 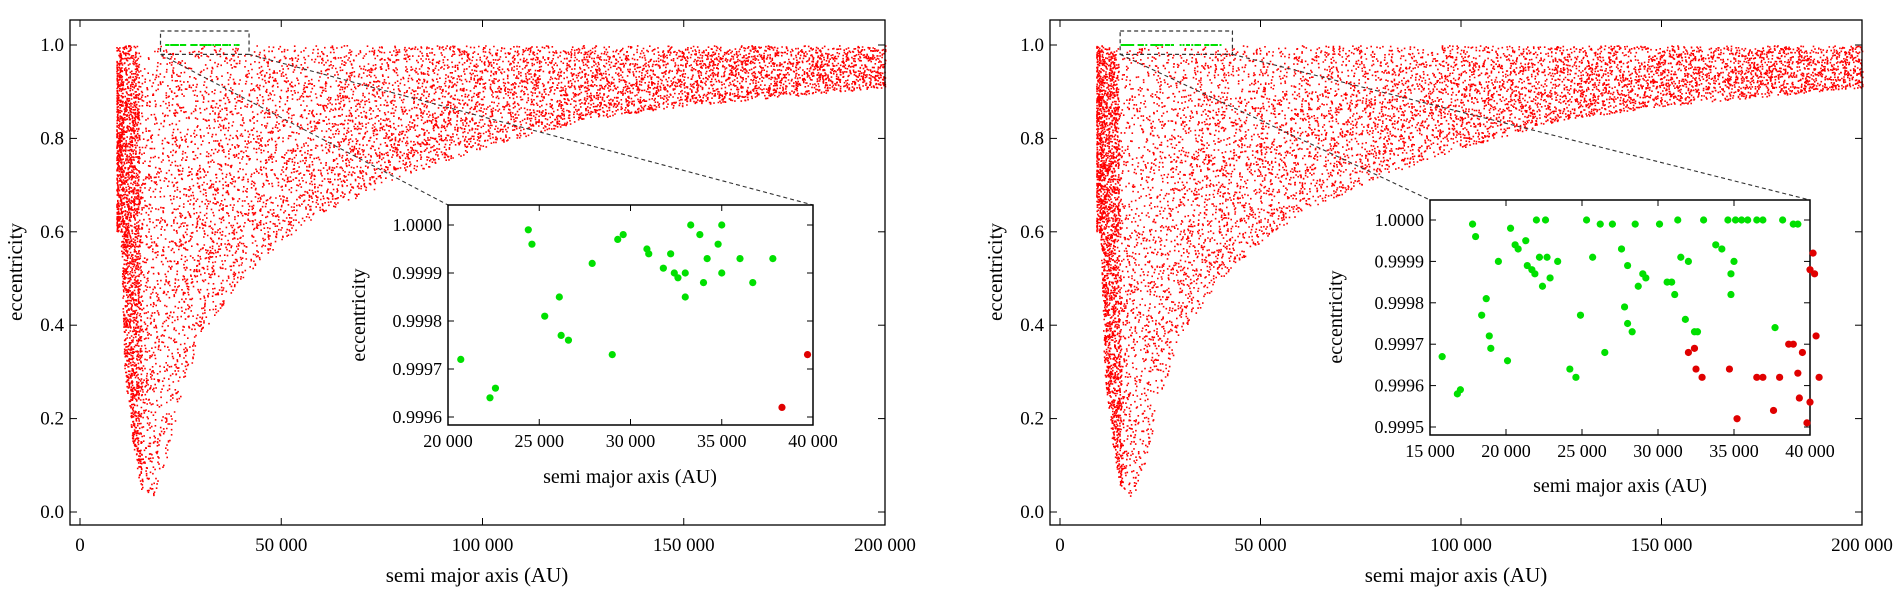 What do you see at coordinates (1582, 451) in the screenshot?
I see `right-inset-xtick-label: 25 000` at bounding box center [1582, 451].